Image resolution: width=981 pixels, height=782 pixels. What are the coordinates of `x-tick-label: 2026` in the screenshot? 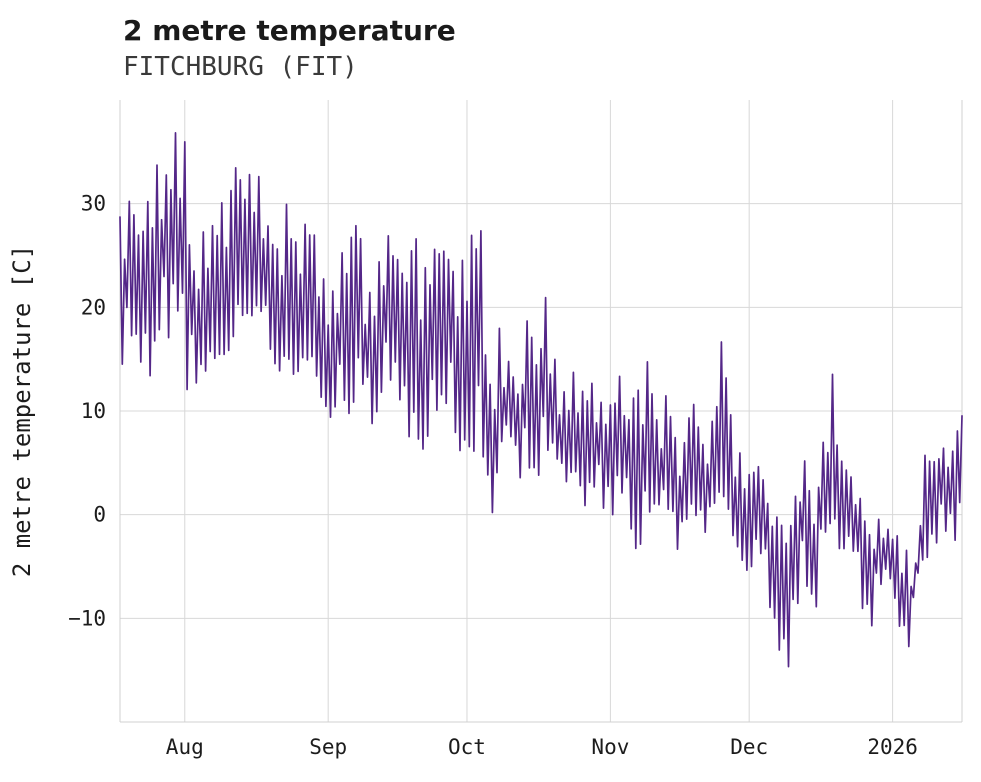 It's located at (892, 747).